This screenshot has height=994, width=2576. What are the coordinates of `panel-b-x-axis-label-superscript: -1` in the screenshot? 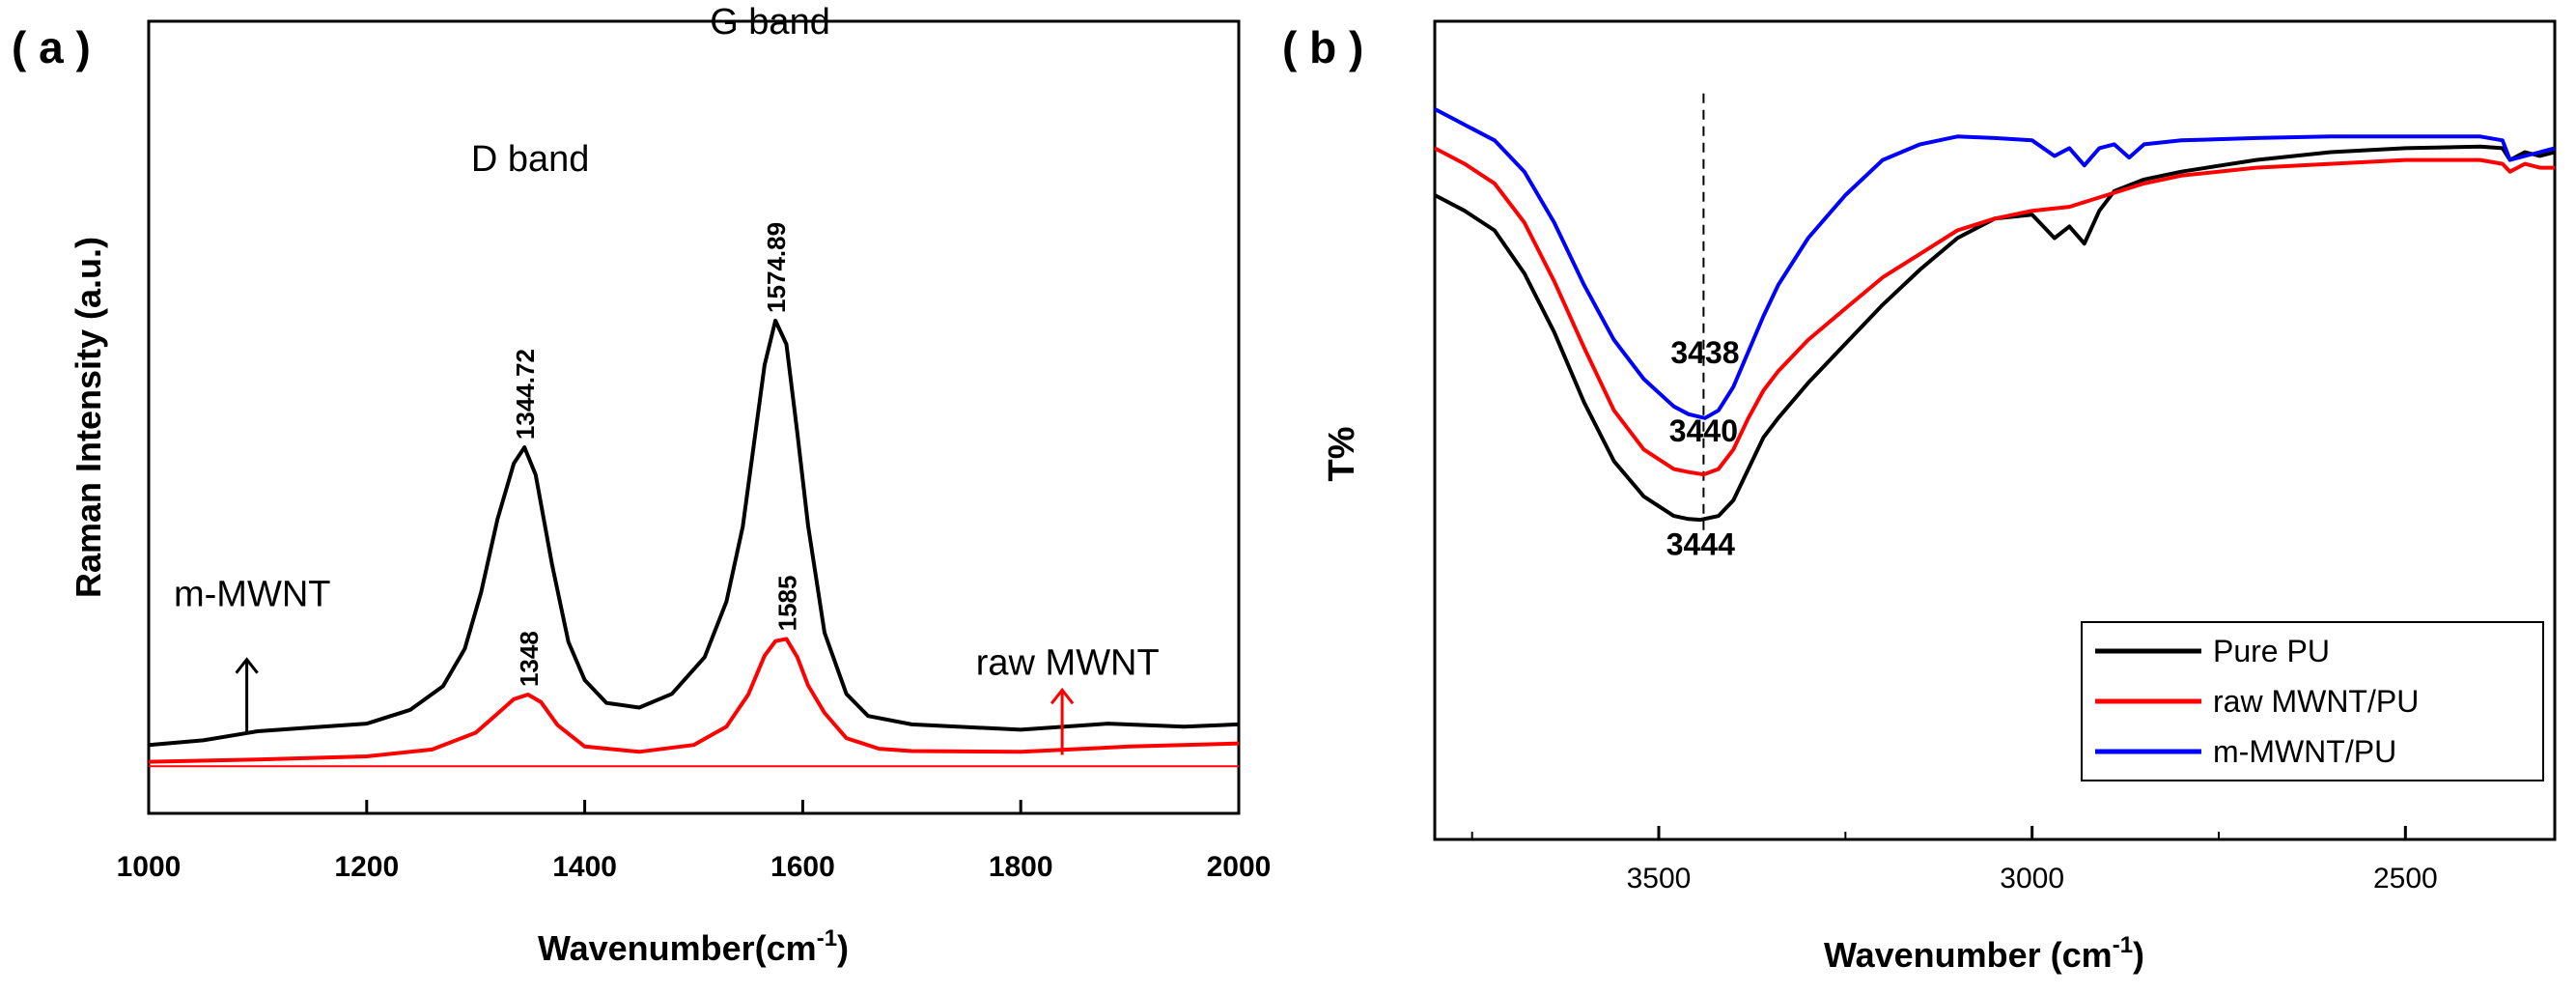 It's located at (2123, 945).